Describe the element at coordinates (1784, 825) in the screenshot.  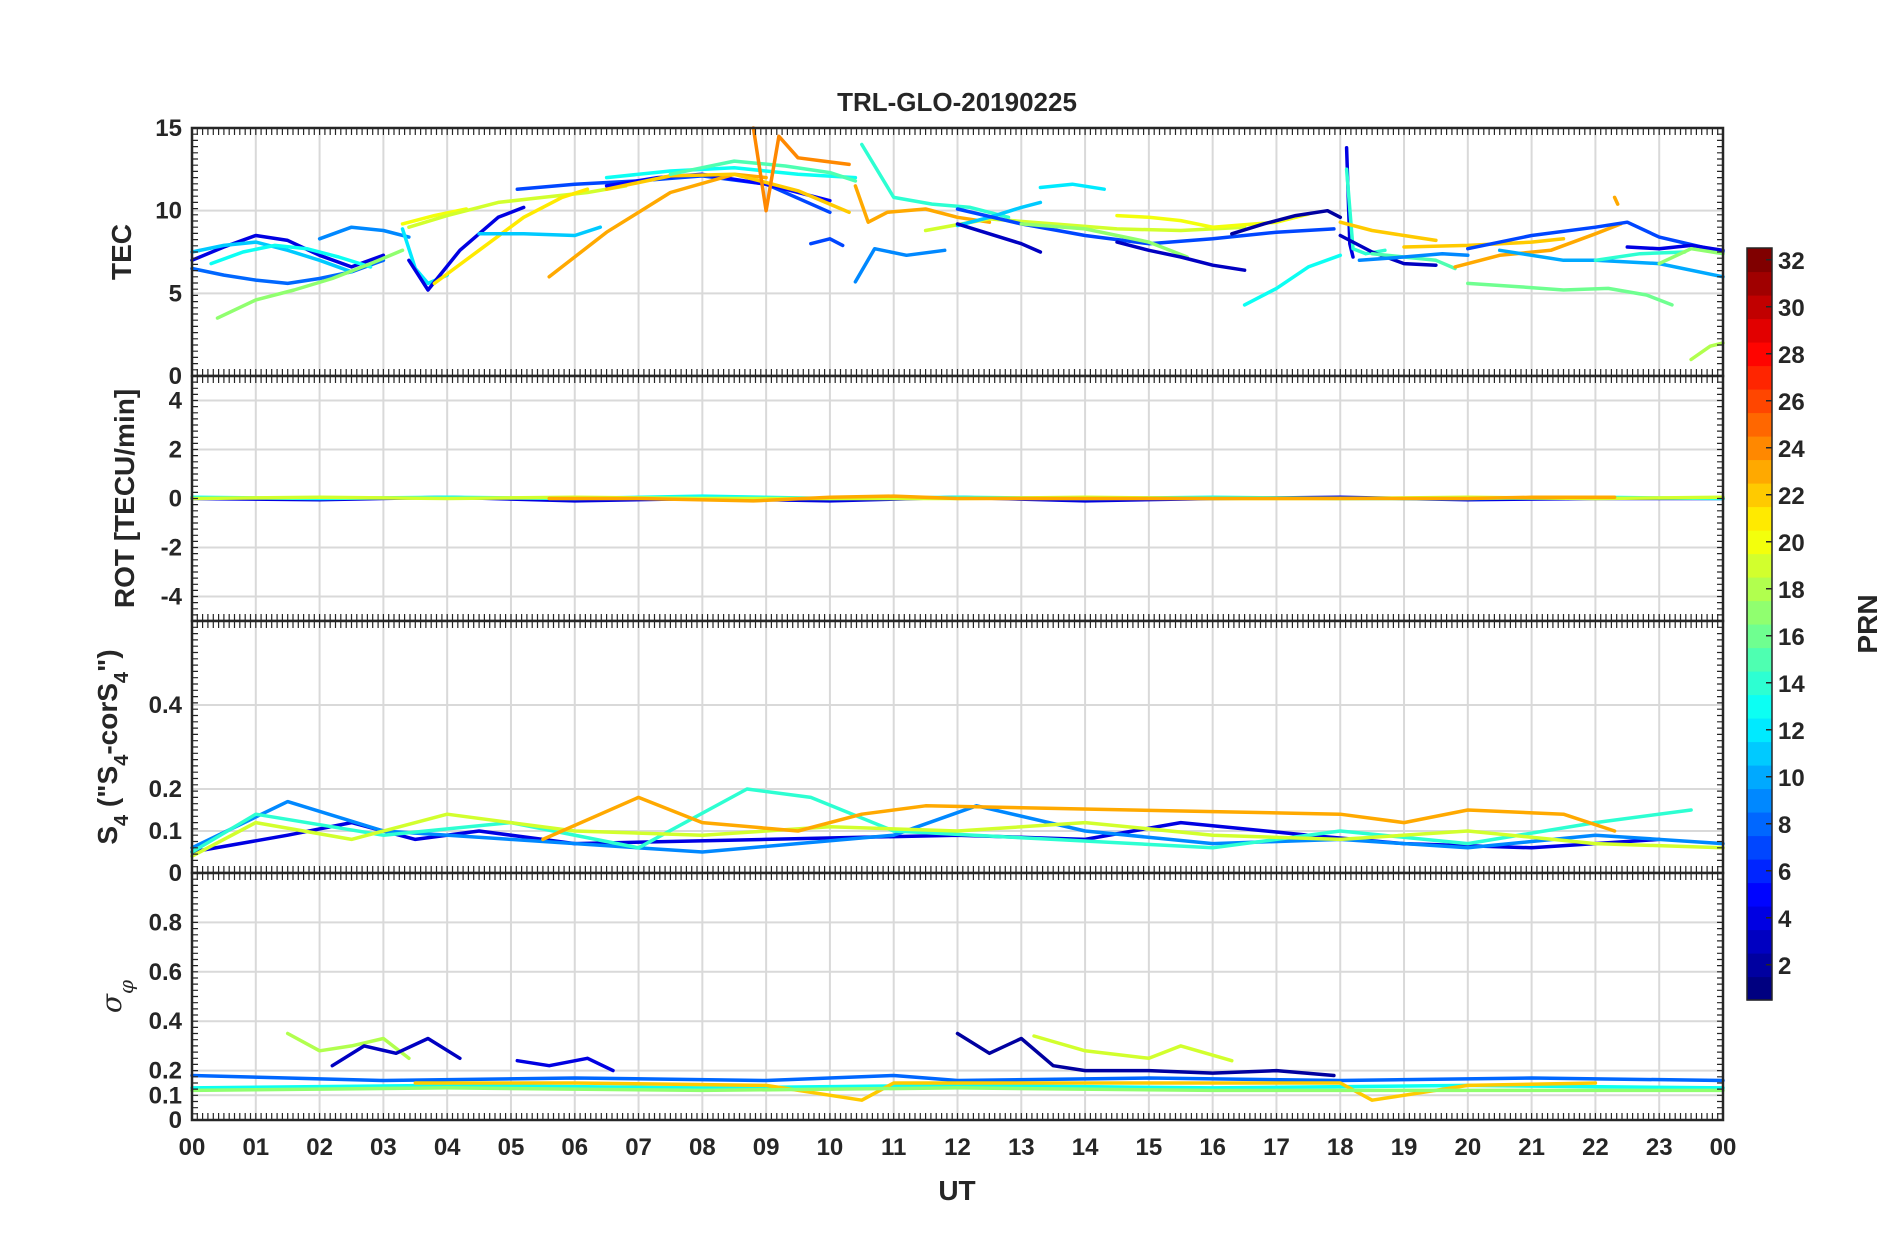
I see `colorbar-tick-label: 8` at that location.